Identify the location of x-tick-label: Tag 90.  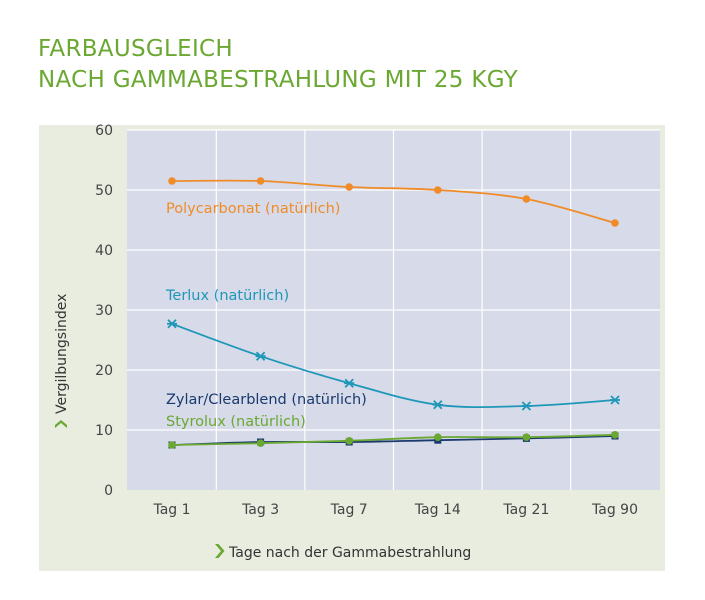
(614, 510).